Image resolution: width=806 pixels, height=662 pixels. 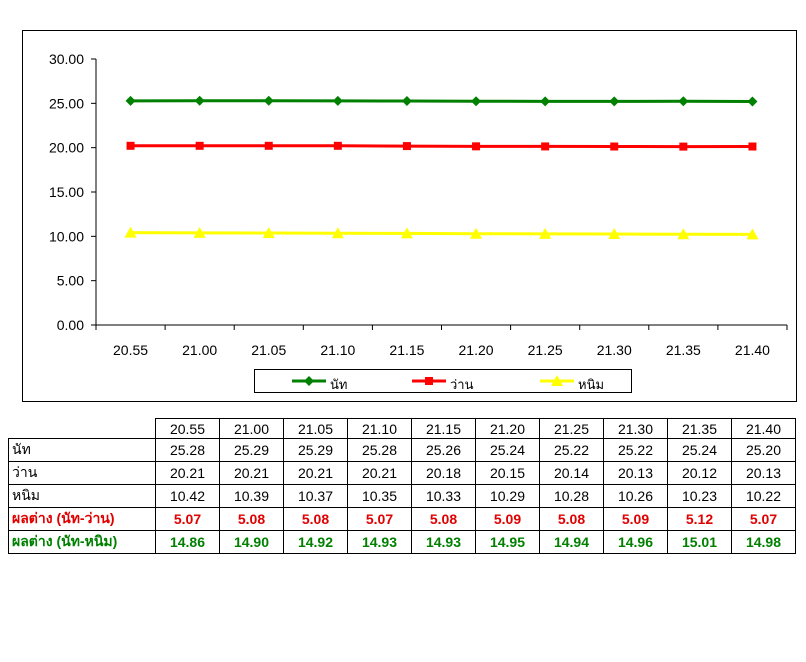 I want to click on table-row-label: หนิม, so click(x=82, y=496).